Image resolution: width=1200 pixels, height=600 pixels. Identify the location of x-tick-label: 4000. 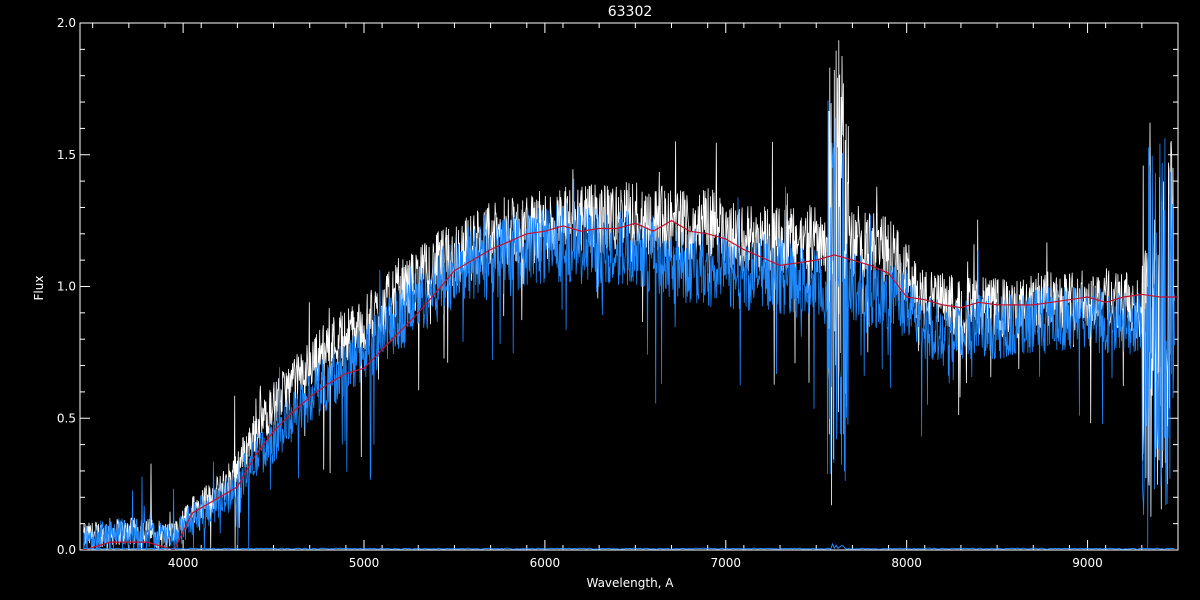
(183, 563).